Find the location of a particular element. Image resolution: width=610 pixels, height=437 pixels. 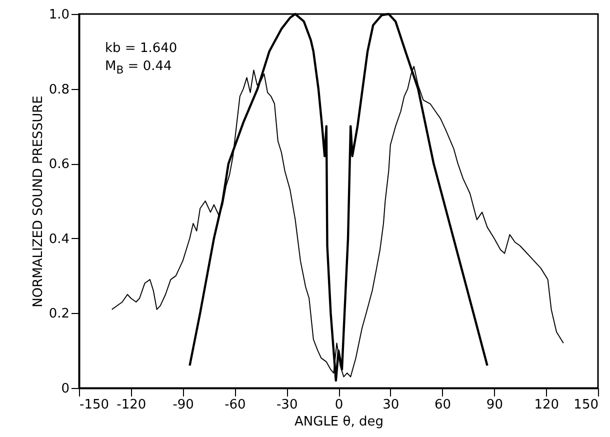

y-tick-label: 0.2 is located at coordinates (59, 314).